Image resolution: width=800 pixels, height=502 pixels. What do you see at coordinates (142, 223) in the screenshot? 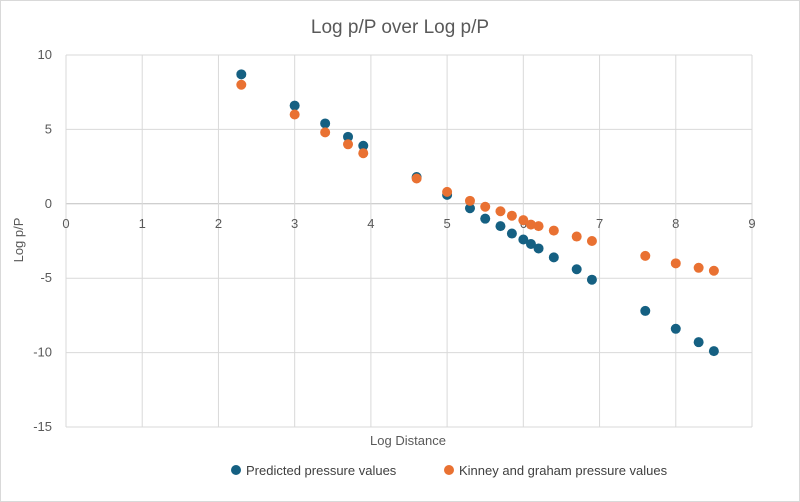
I see `x-tick-label: 1` at bounding box center [142, 223].